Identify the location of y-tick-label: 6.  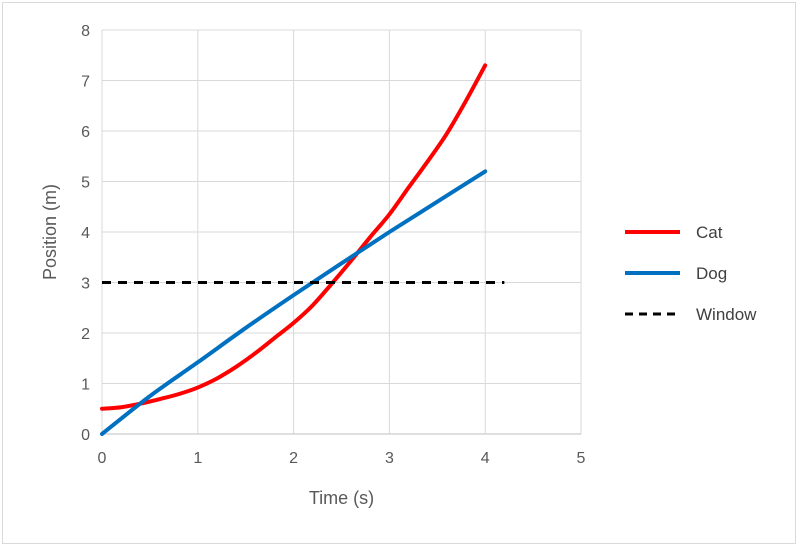
(85, 132).